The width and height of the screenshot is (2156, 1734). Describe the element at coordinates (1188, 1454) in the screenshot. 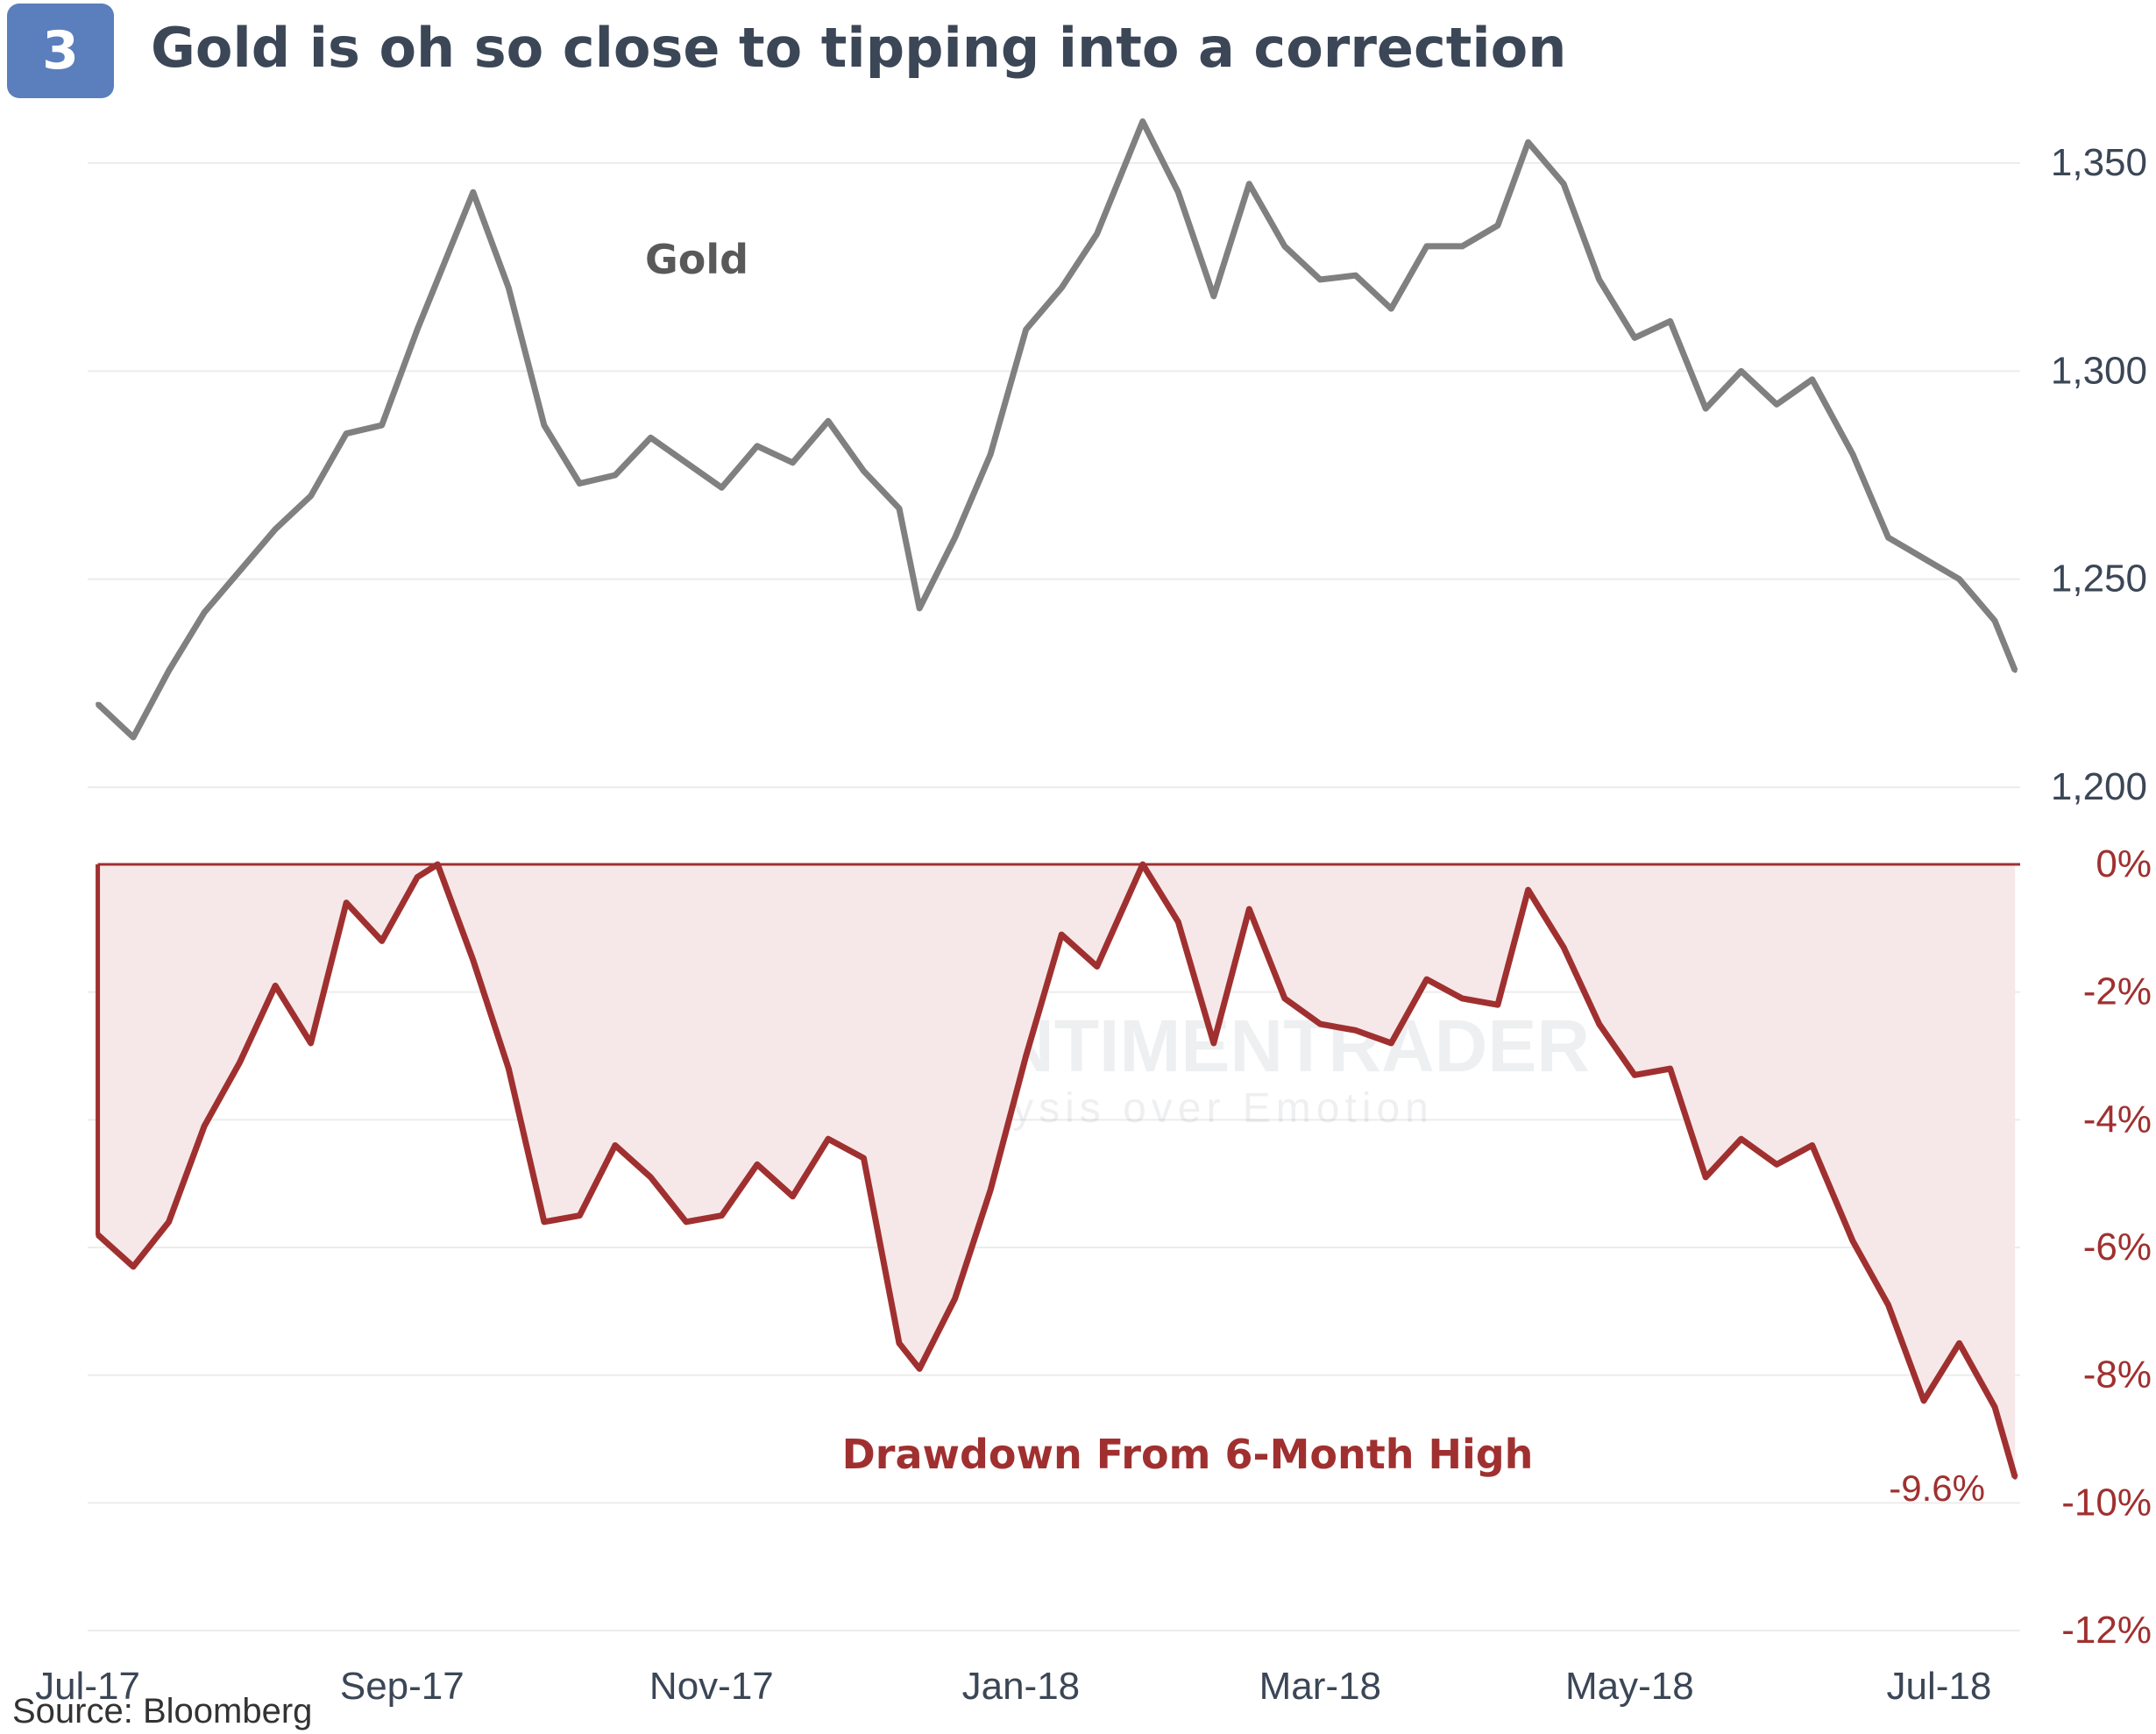

I see `drawdown-series-label: Drawdown From 6-Month High` at that location.